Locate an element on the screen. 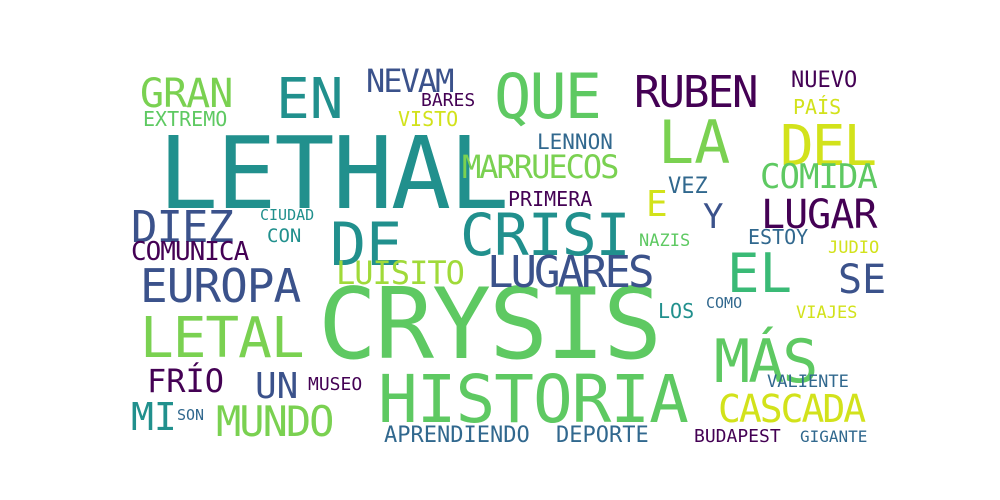 This screenshot has width=1000, height=500. word-viajes: VIAJES is located at coordinates (826, 313).